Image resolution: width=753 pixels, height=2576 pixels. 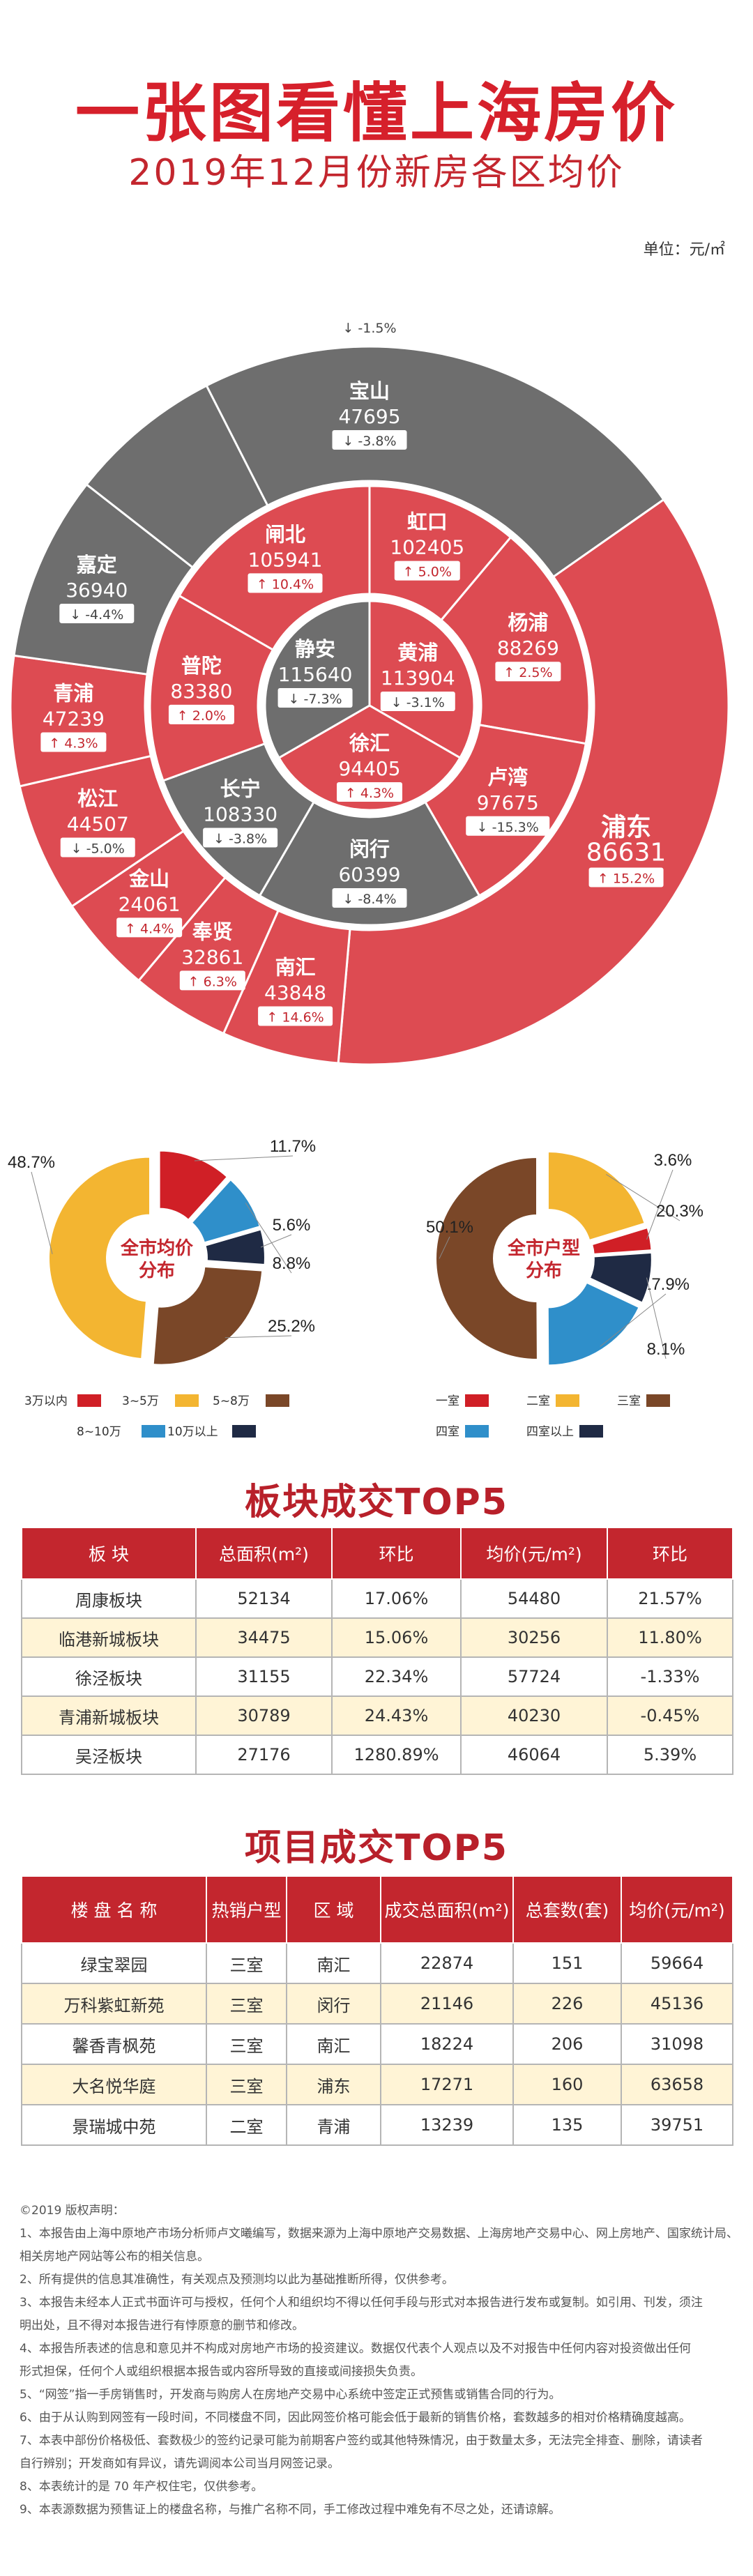 I want to click on table-cell: 周康板块, so click(x=109, y=1598).